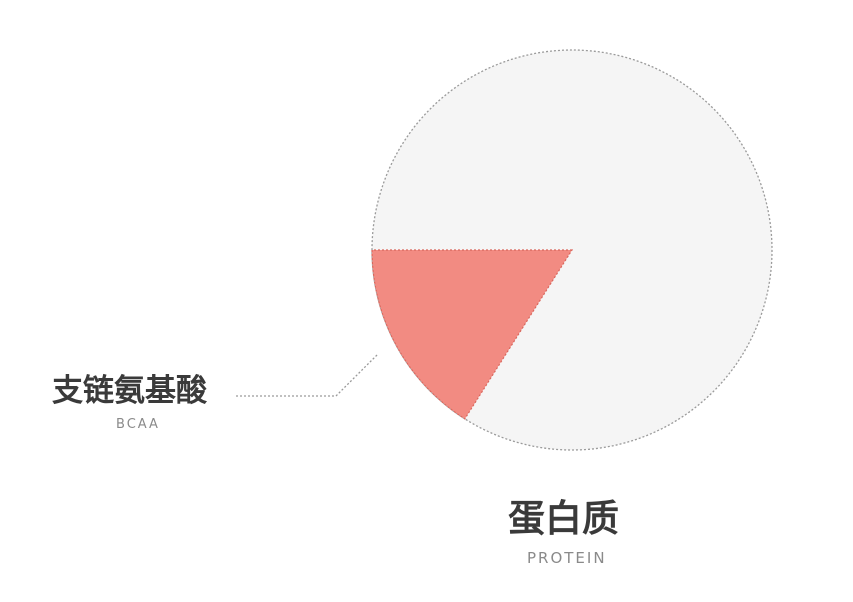 The image size is (853, 602). What do you see at coordinates (567, 558) in the screenshot?
I see `protein-sublabel: PROTEIN` at bounding box center [567, 558].